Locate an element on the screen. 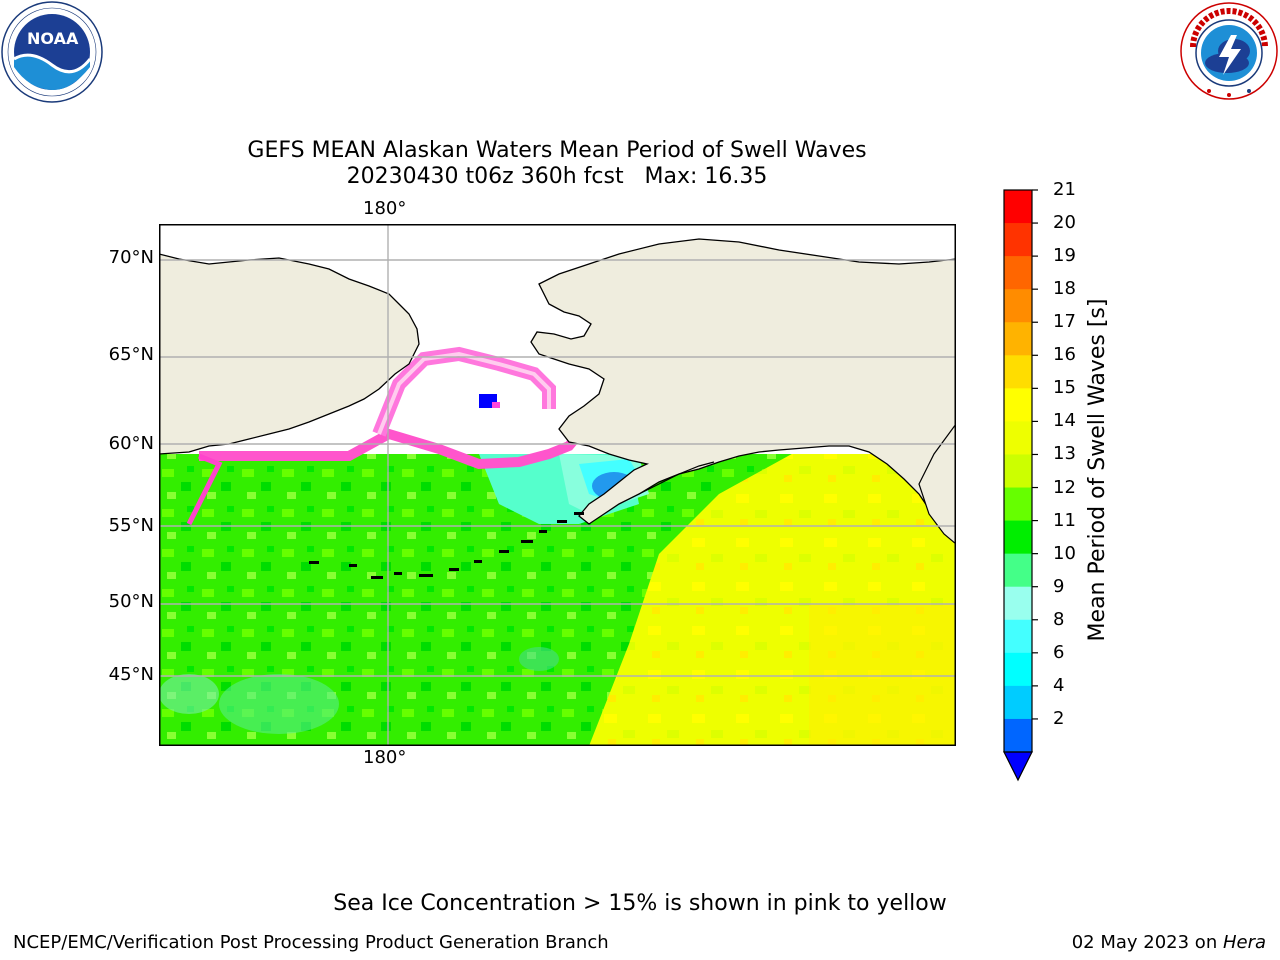 This screenshot has width=1280, height=960. lat-label-55n: 55°N is located at coordinates (131, 525).